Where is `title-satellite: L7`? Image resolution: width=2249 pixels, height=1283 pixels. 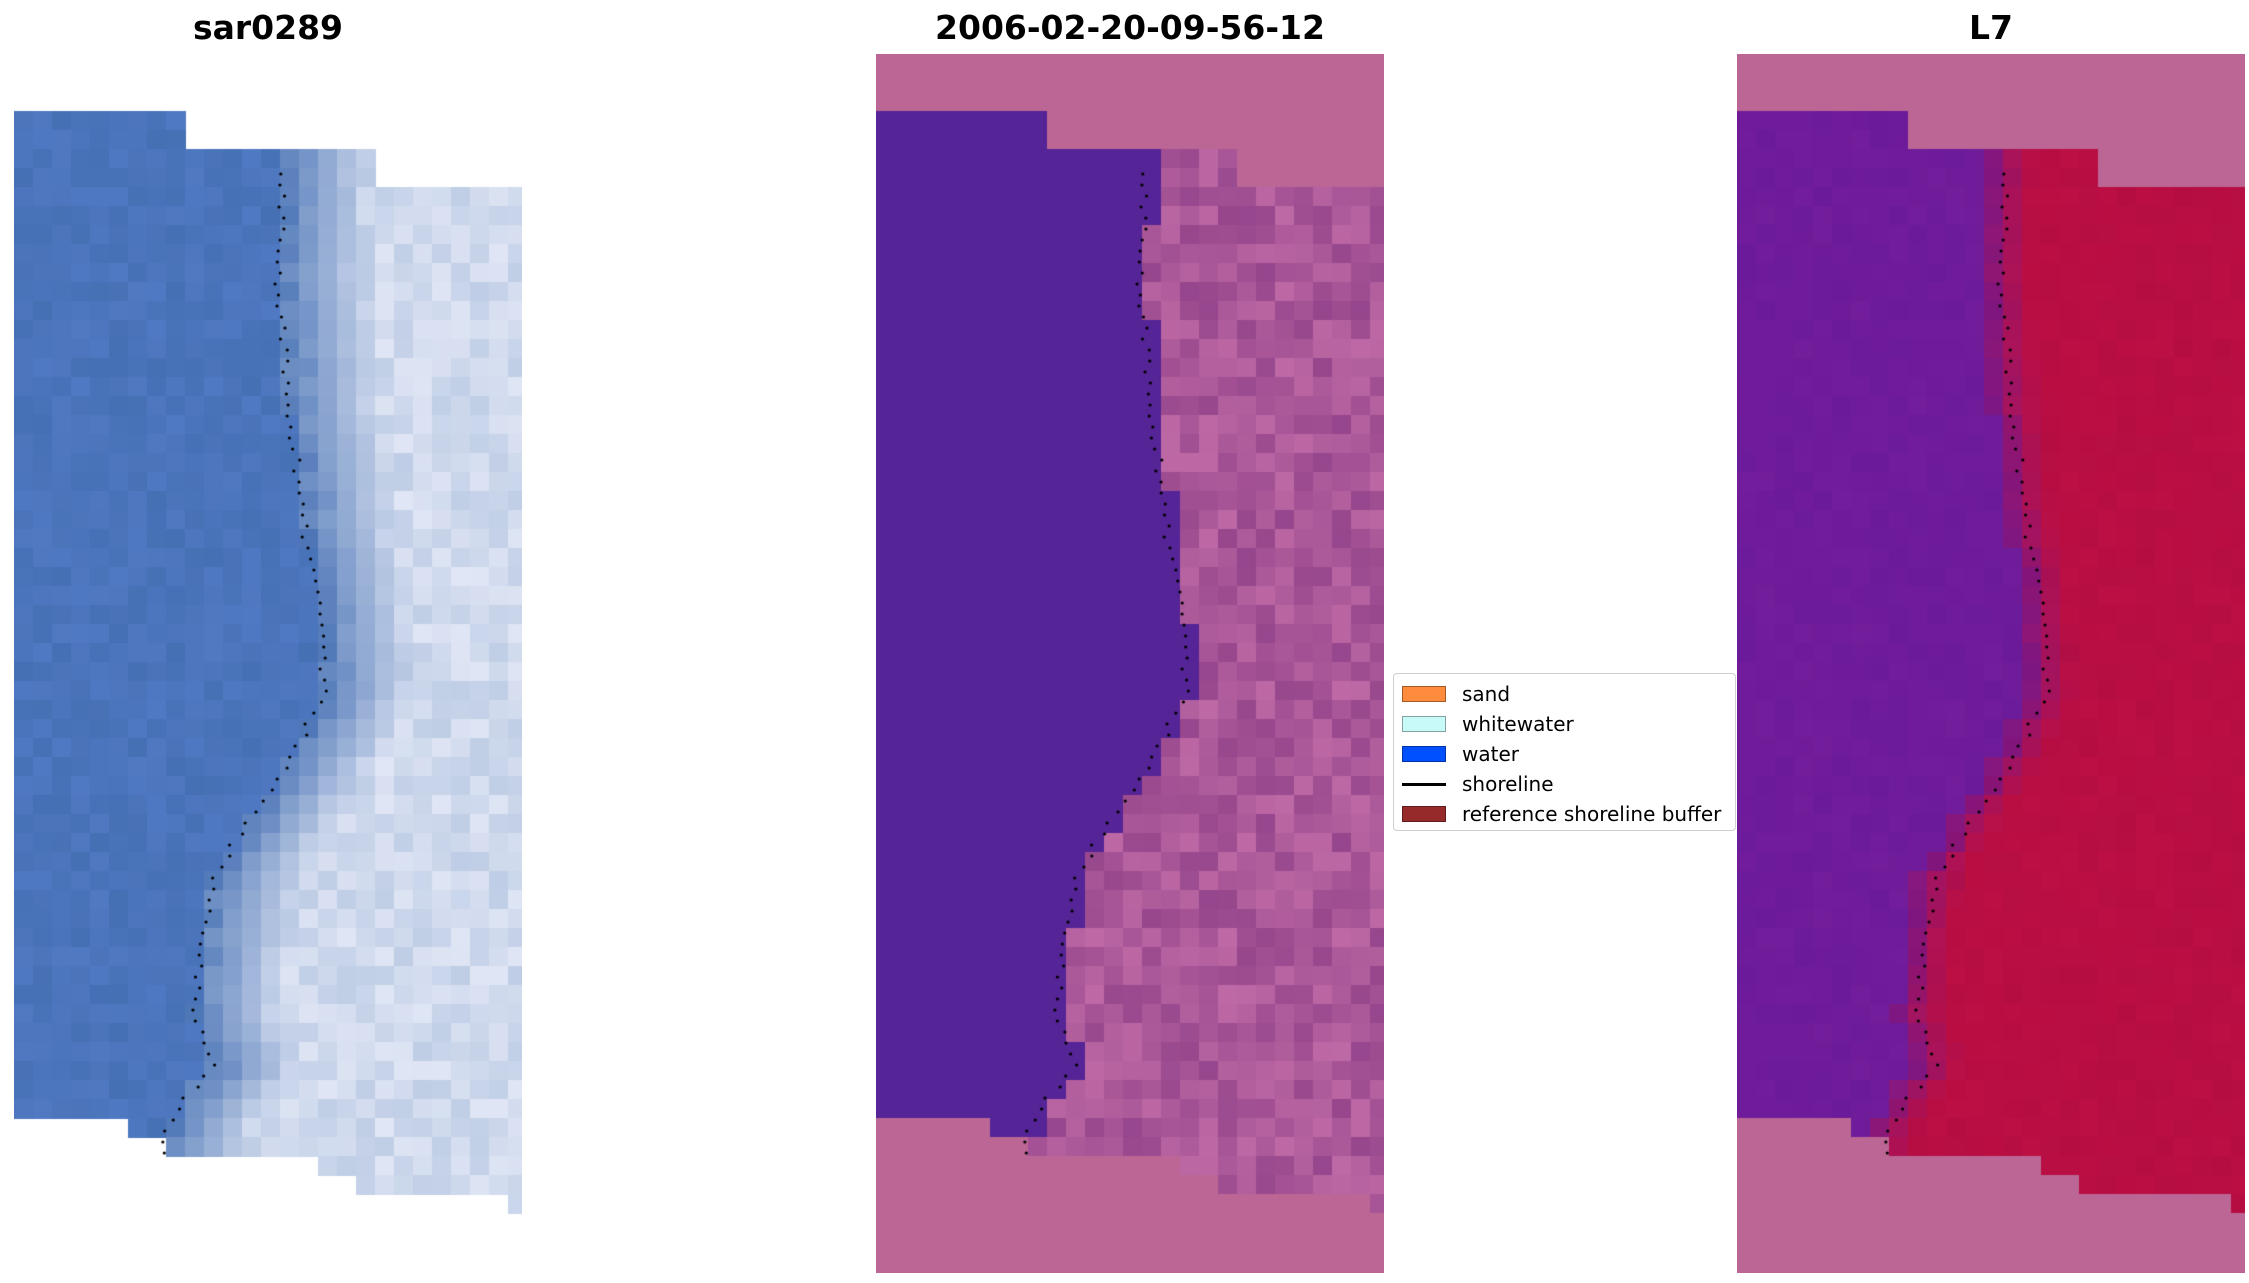
title-satellite: L7 is located at coordinates (1991, 27).